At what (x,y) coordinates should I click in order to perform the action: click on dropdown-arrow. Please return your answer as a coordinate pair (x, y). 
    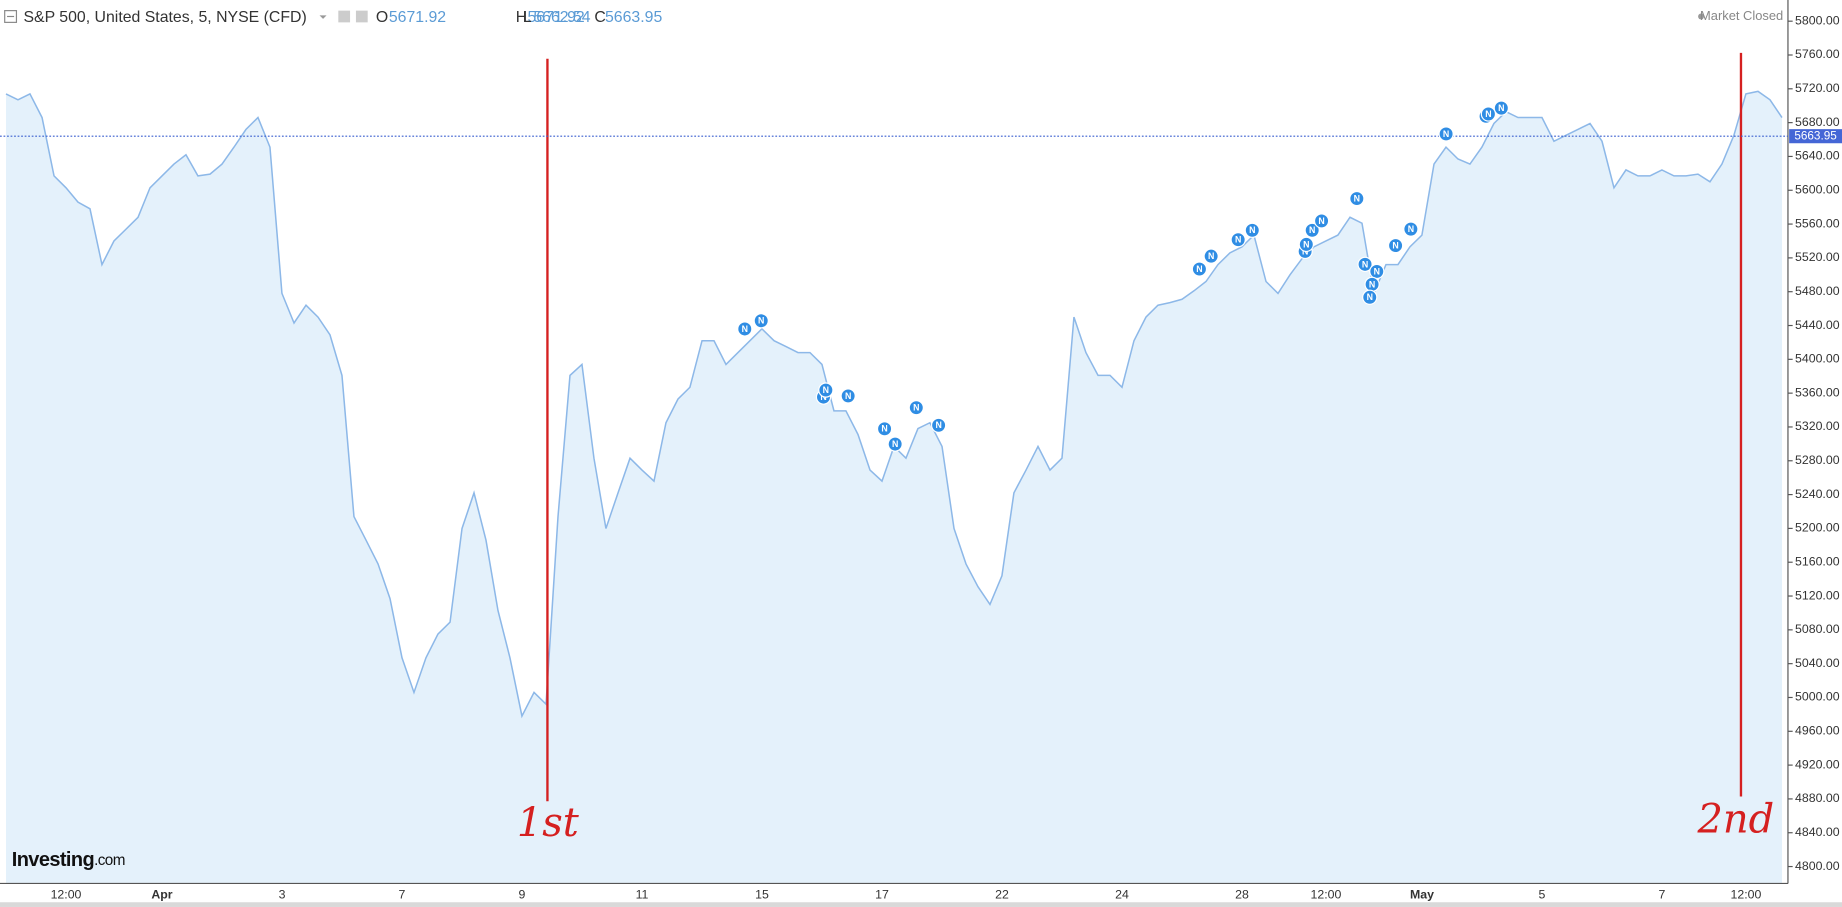
    Looking at the image, I should click on (323, 17).